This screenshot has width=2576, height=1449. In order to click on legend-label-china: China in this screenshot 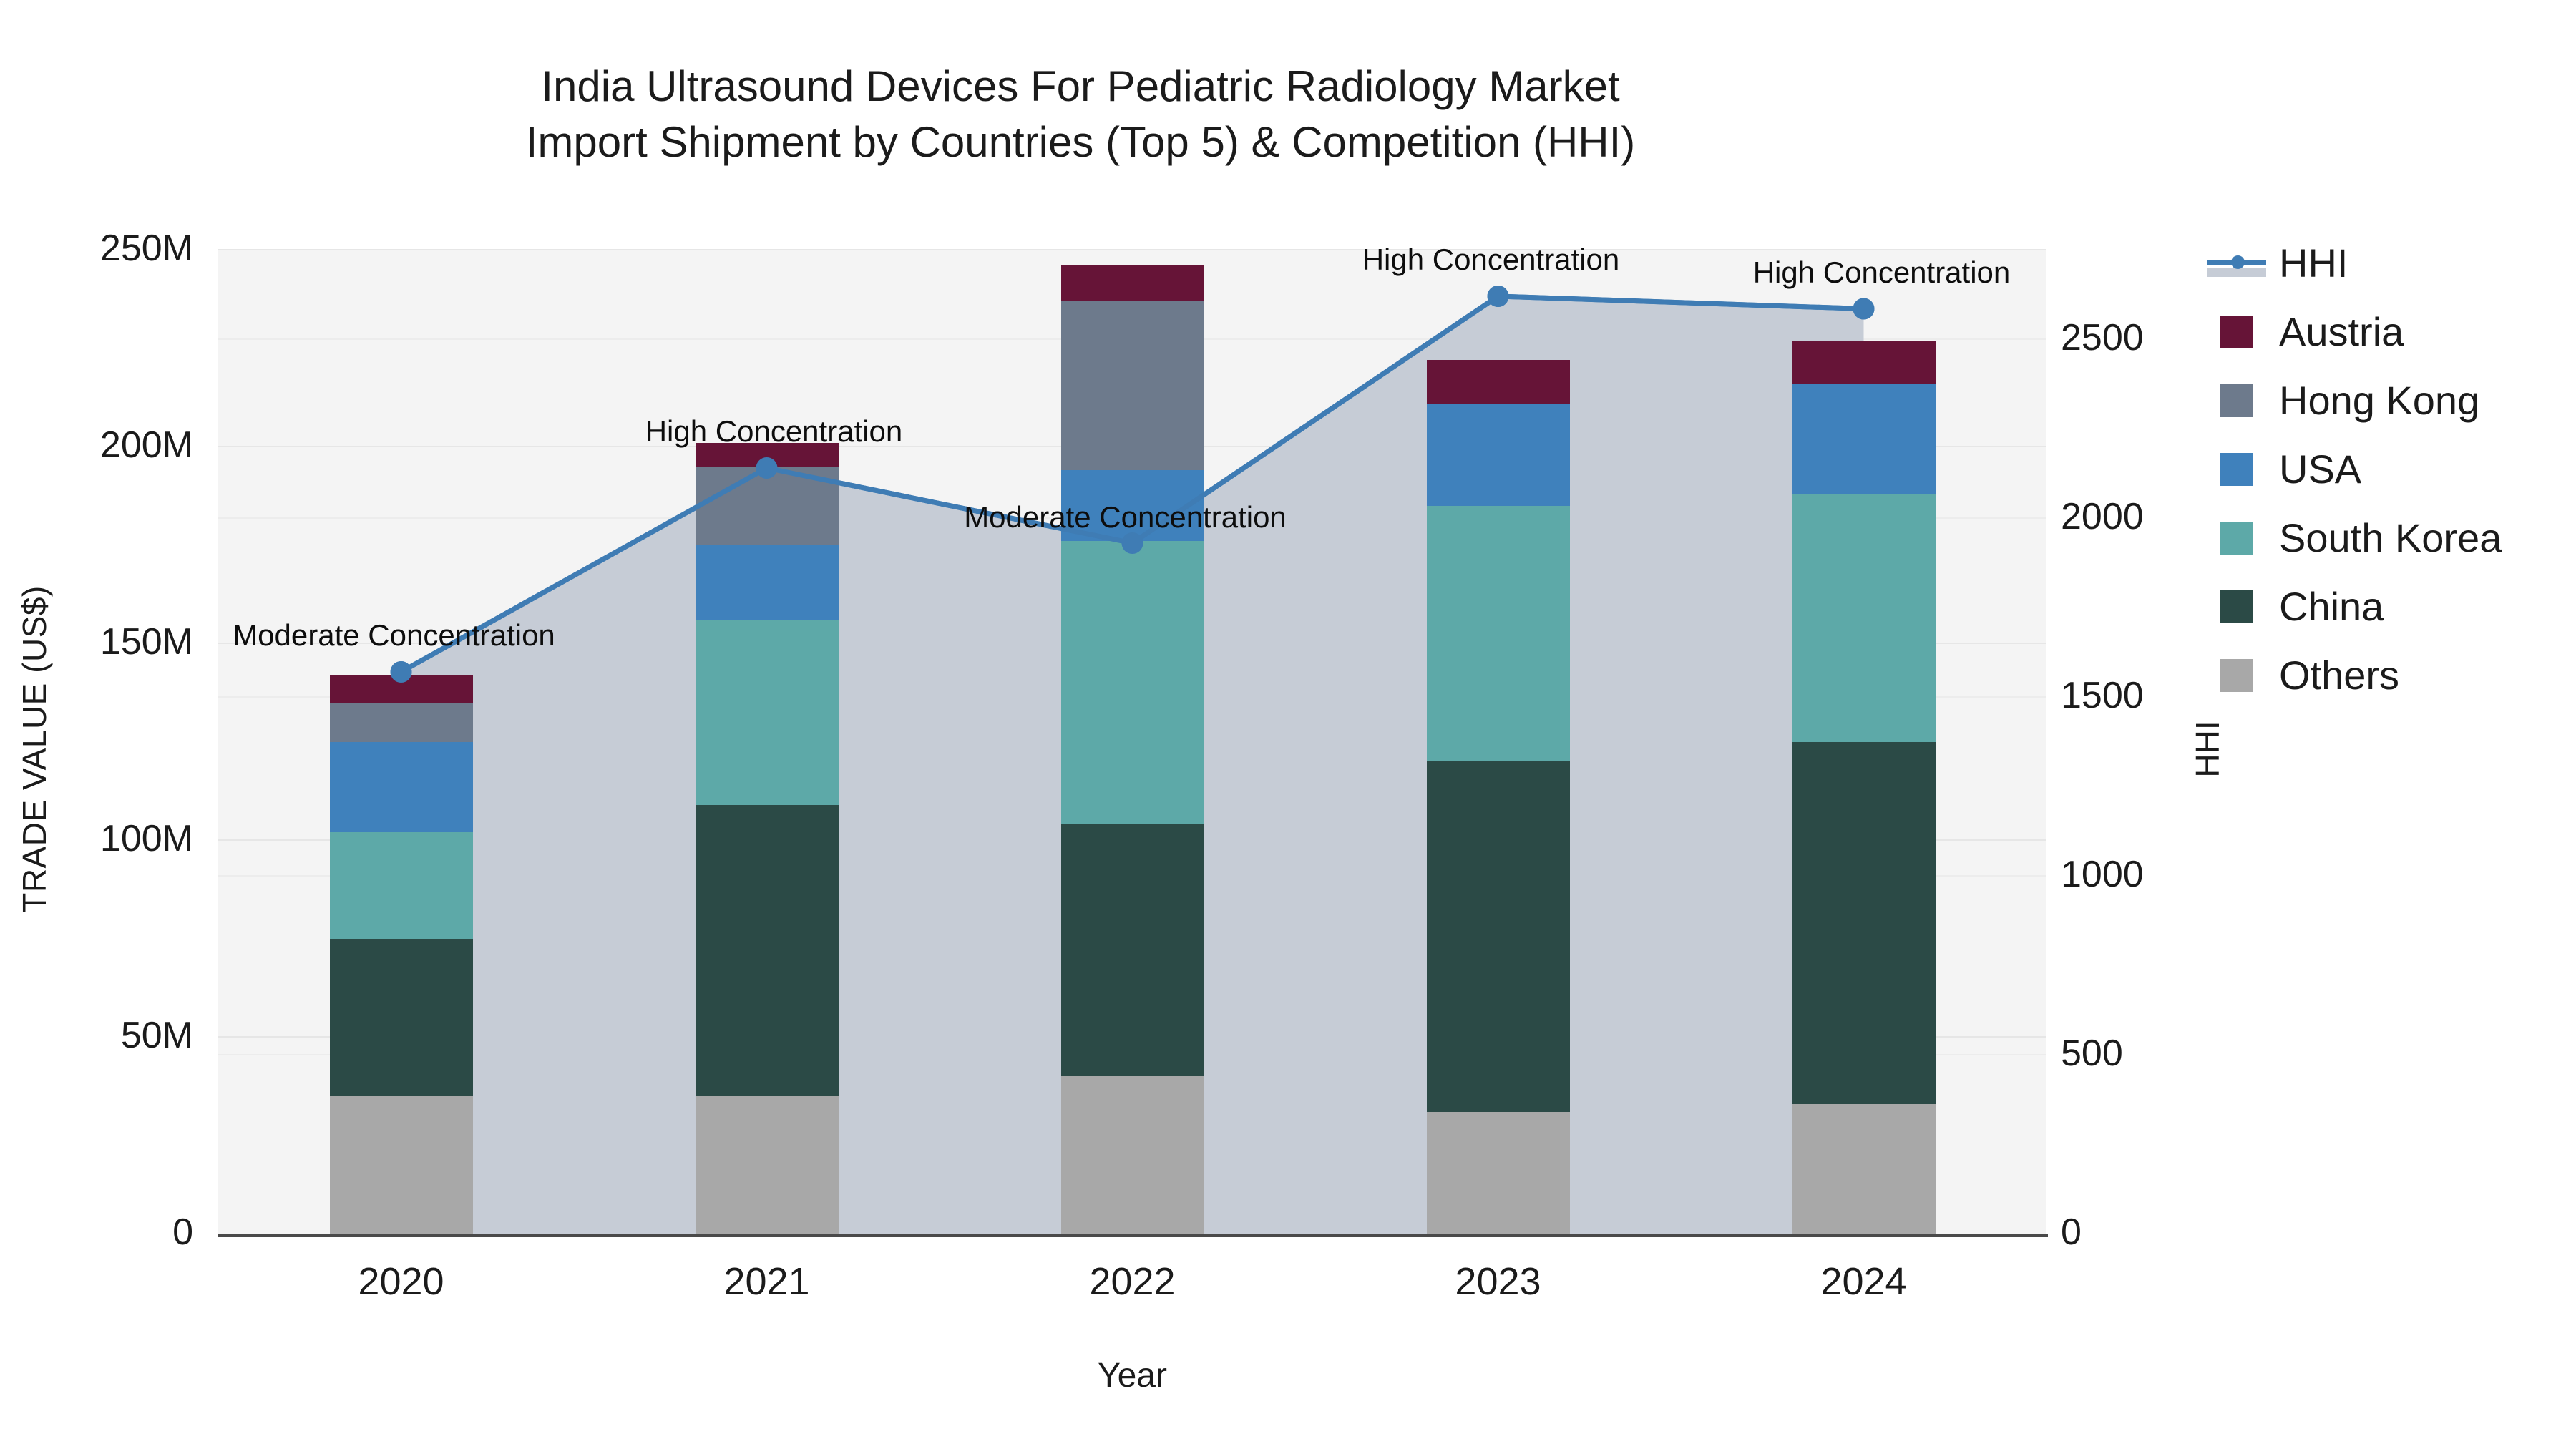, I will do `click(2331, 606)`.